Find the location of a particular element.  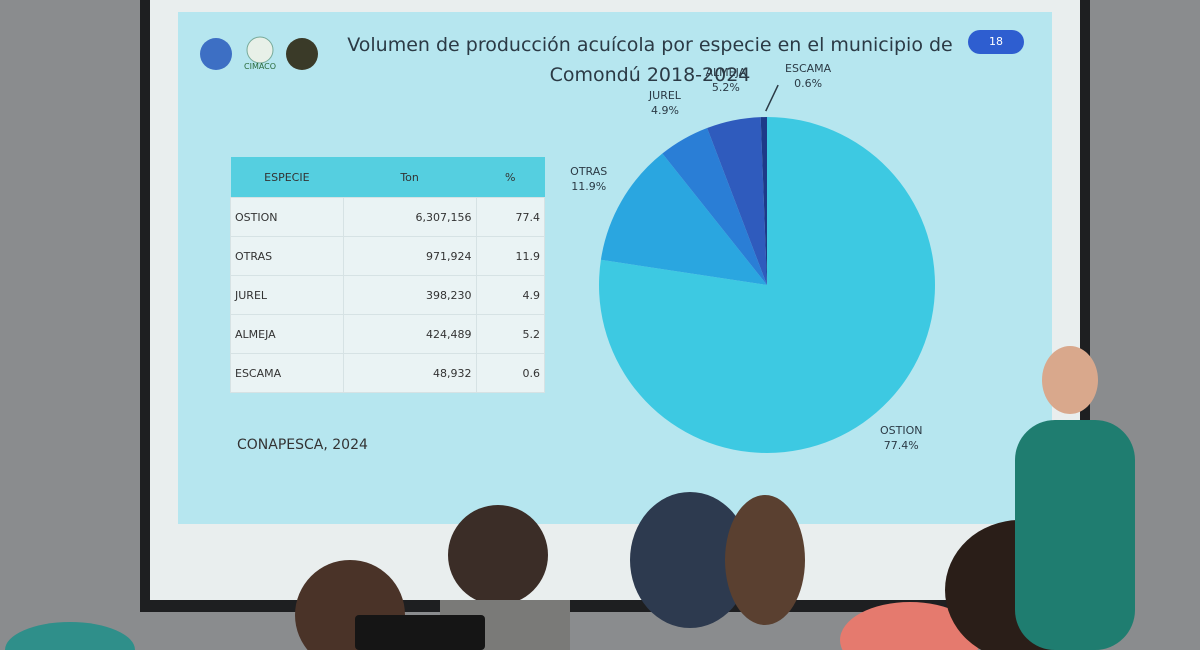

table-cell: 4.9 is located at coordinates (510, 295).